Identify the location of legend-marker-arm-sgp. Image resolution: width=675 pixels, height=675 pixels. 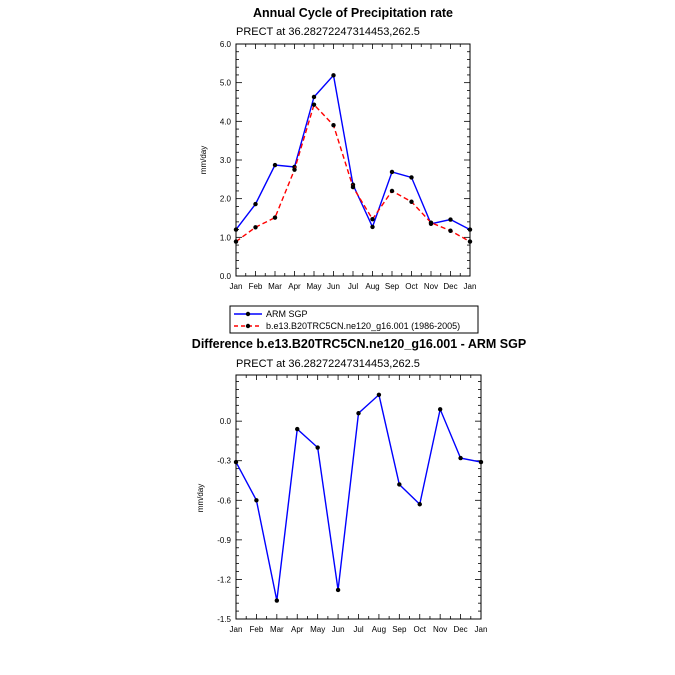
(248, 314).